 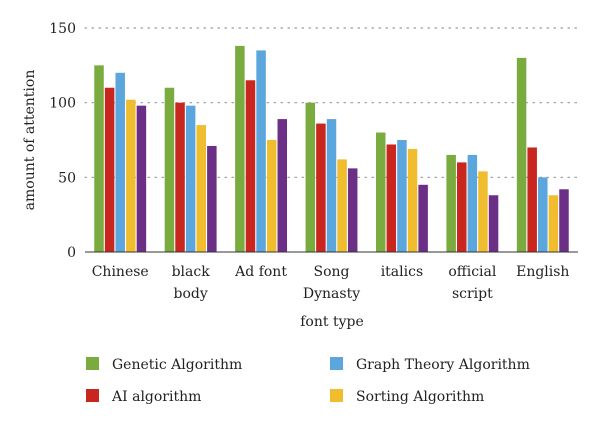 What do you see at coordinates (332, 272) in the screenshot?
I see `category-label: Song` at bounding box center [332, 272].